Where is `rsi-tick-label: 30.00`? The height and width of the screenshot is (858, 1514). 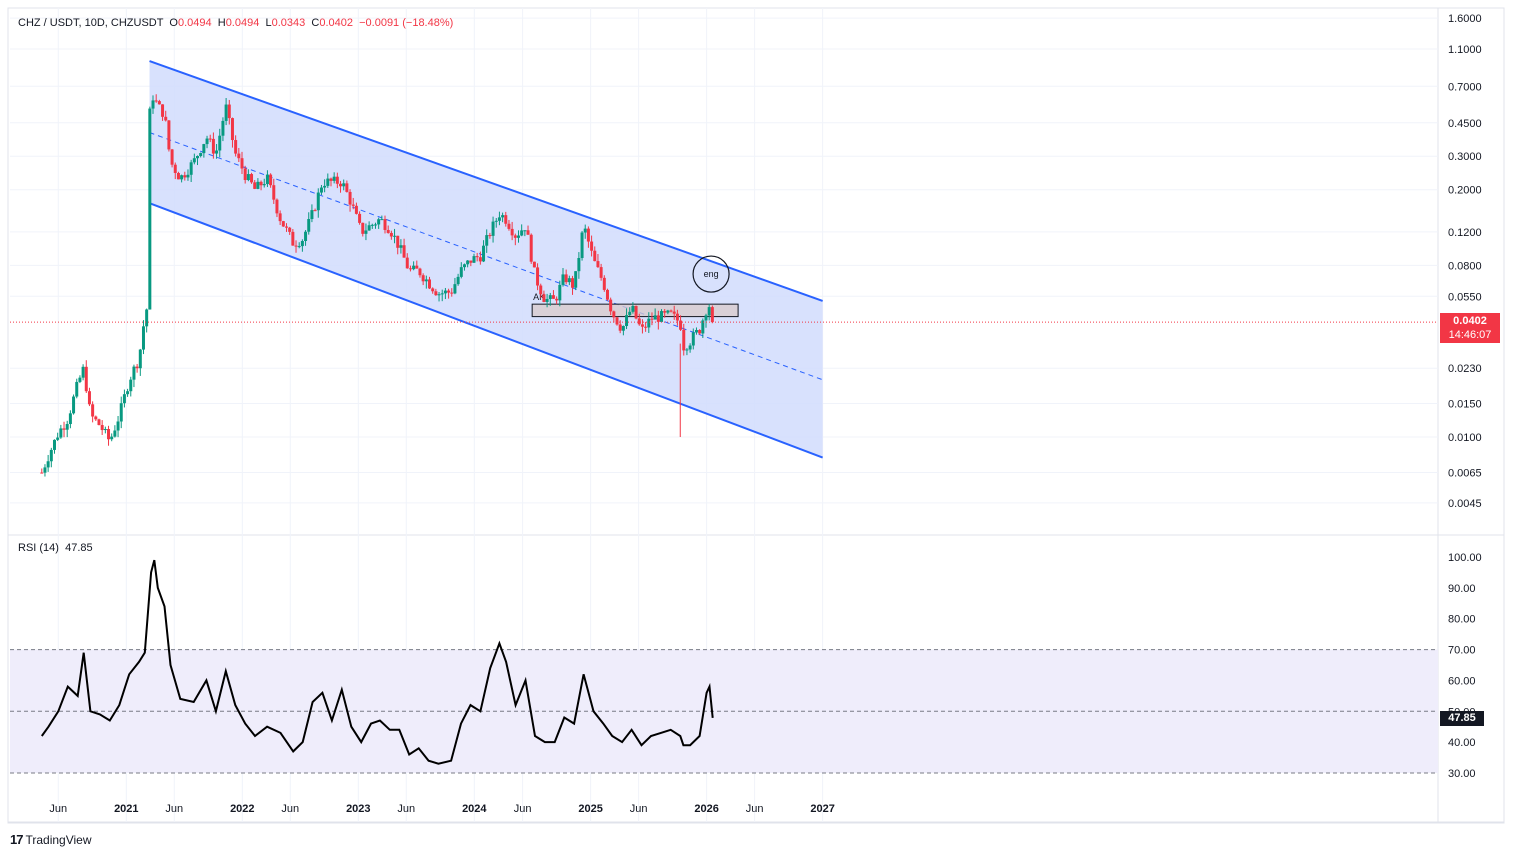
rsi-tick-label: 30.00 is located at coordinates (1462, 774).